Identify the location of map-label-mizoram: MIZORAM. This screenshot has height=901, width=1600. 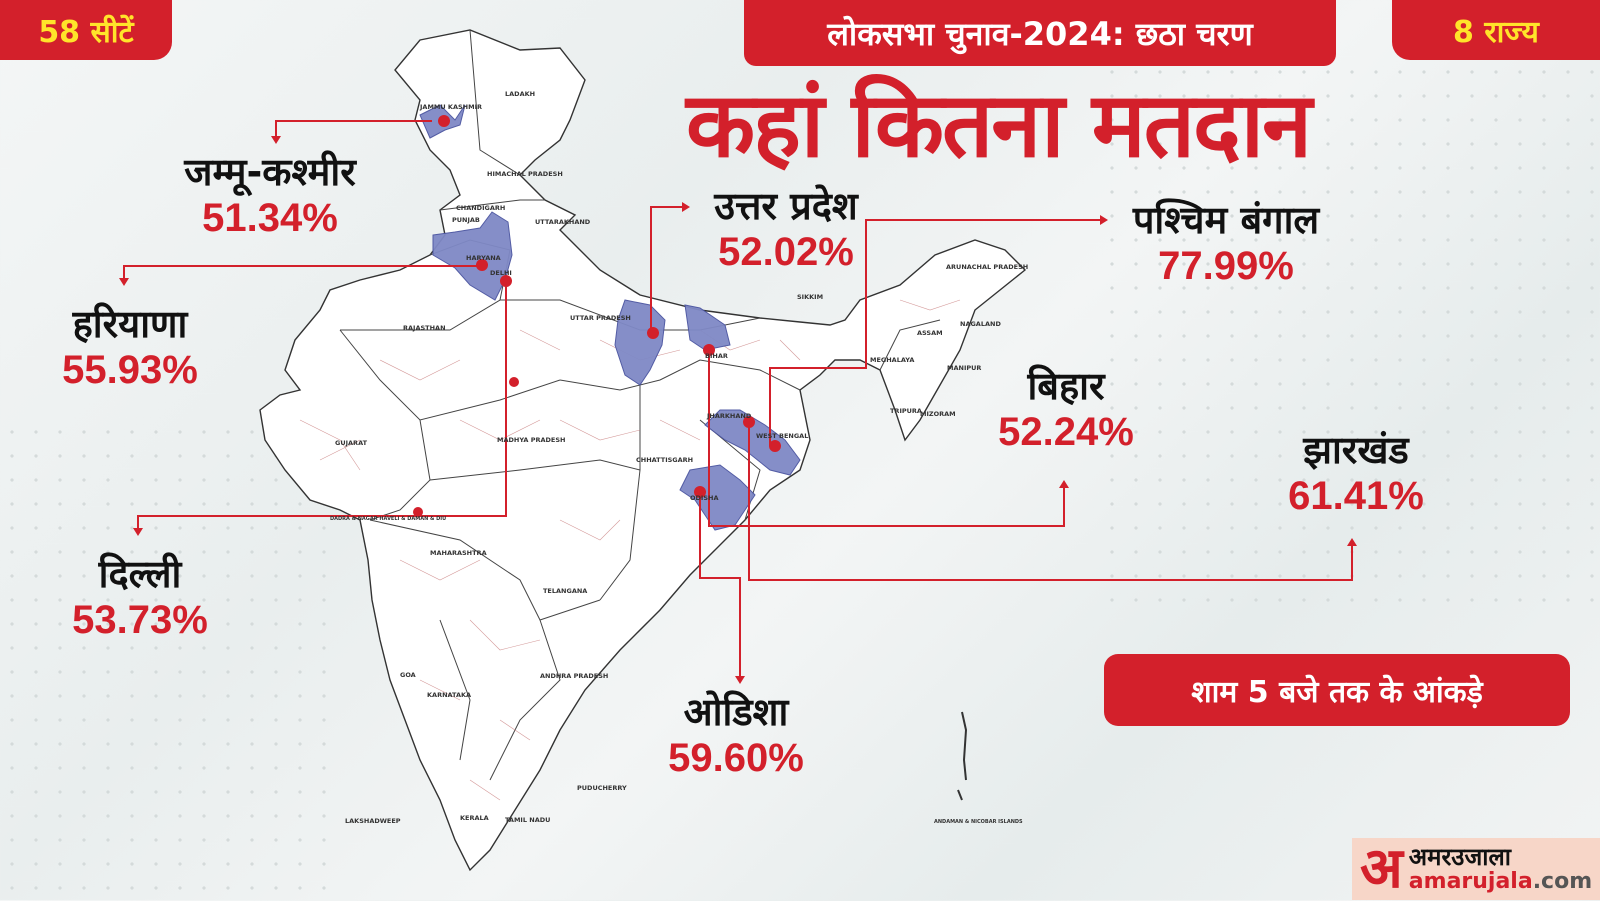
(938, 414).